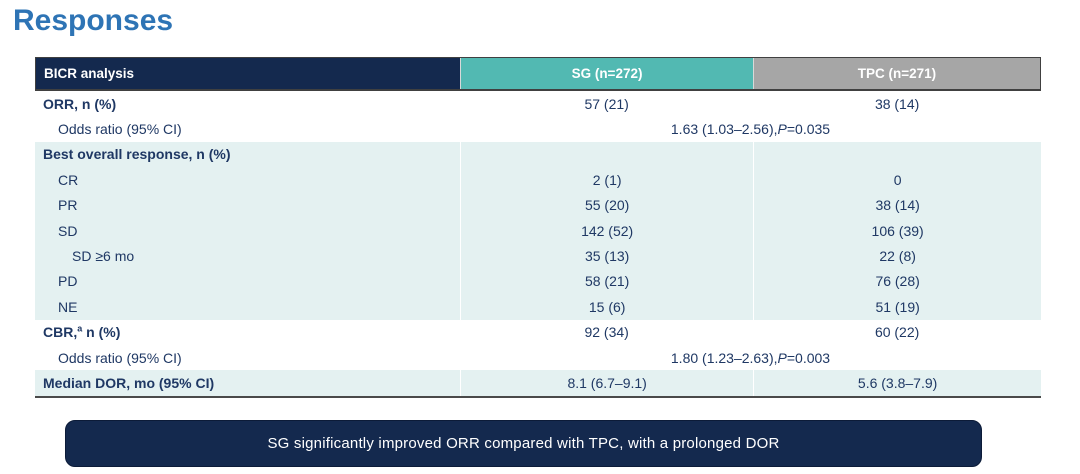 The image size is (1080, 474). I want to click on table-row-ne: NE 15 (6) 51 (19), so click(538, 307).